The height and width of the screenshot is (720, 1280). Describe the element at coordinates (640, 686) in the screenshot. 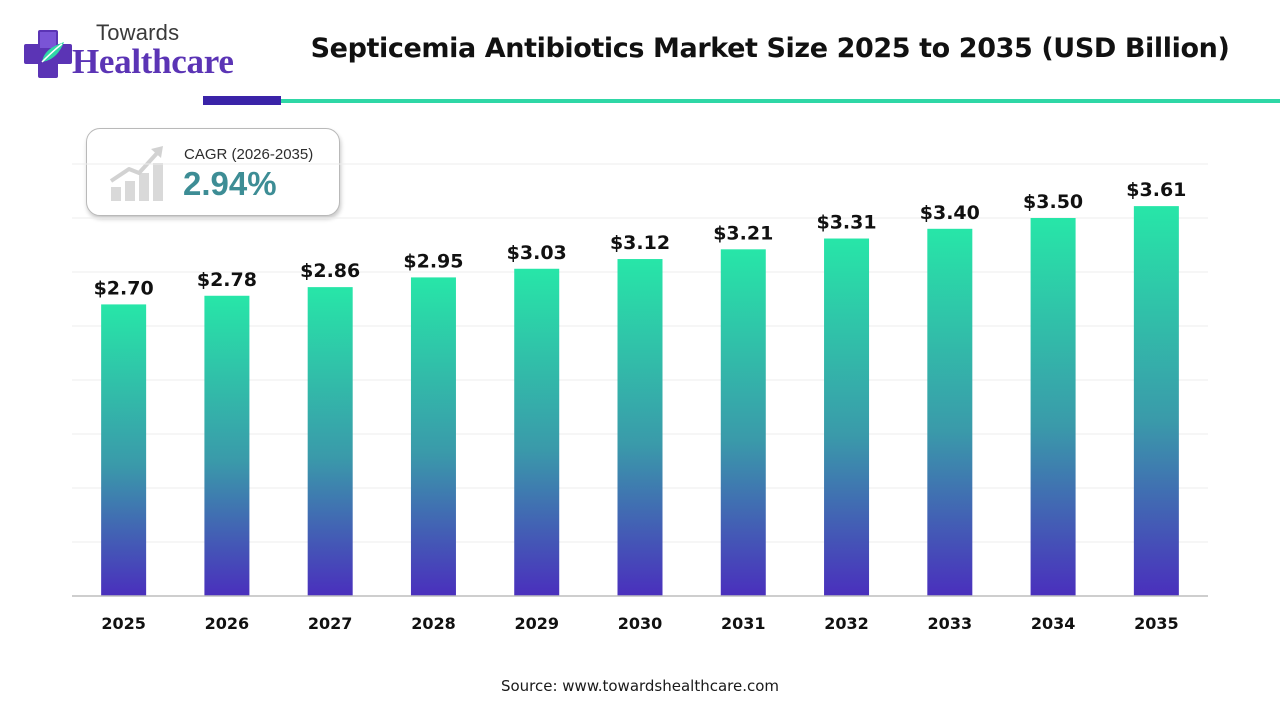

I see `source-note: Source: www.towardshealthcare.com` at that location.